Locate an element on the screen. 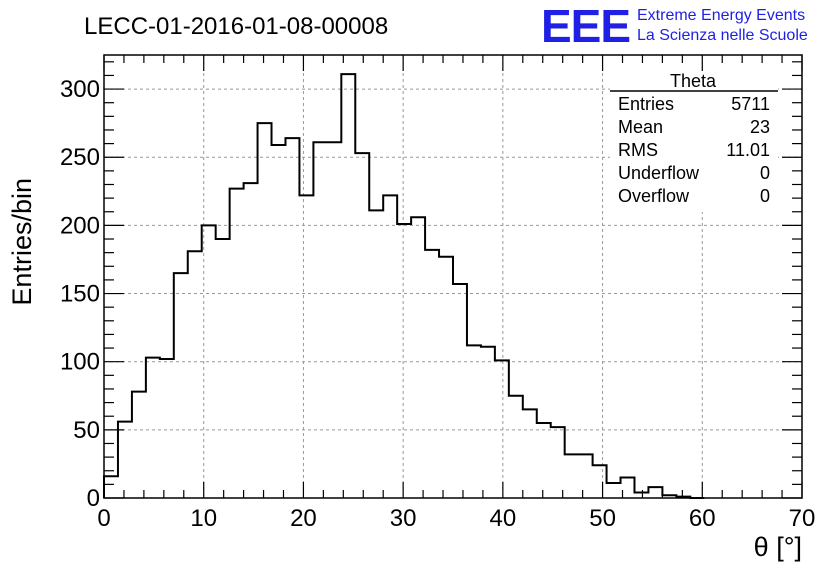  y-tick-labels: 0 50 100 150 200 250 300 is located at coordinates (80, 294).